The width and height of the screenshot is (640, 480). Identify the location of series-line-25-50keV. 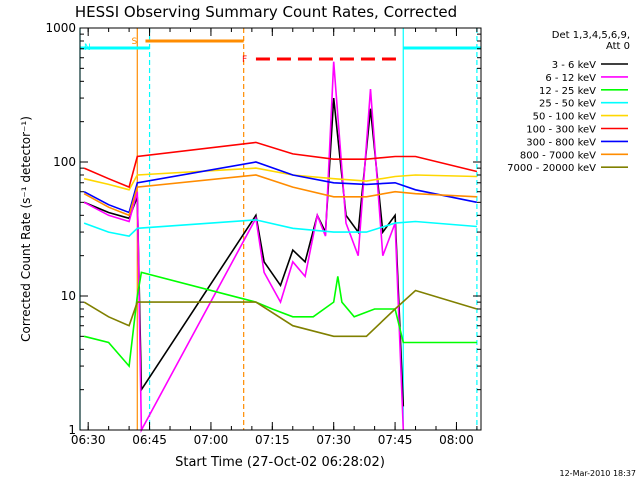
(280, 228).